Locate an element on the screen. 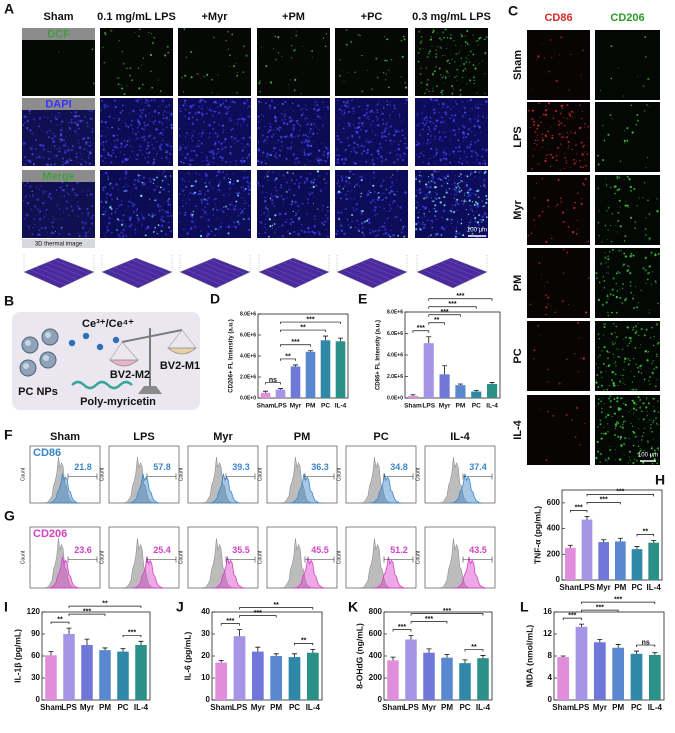  y-axis-label: Count is located at coordinates (260, 557).